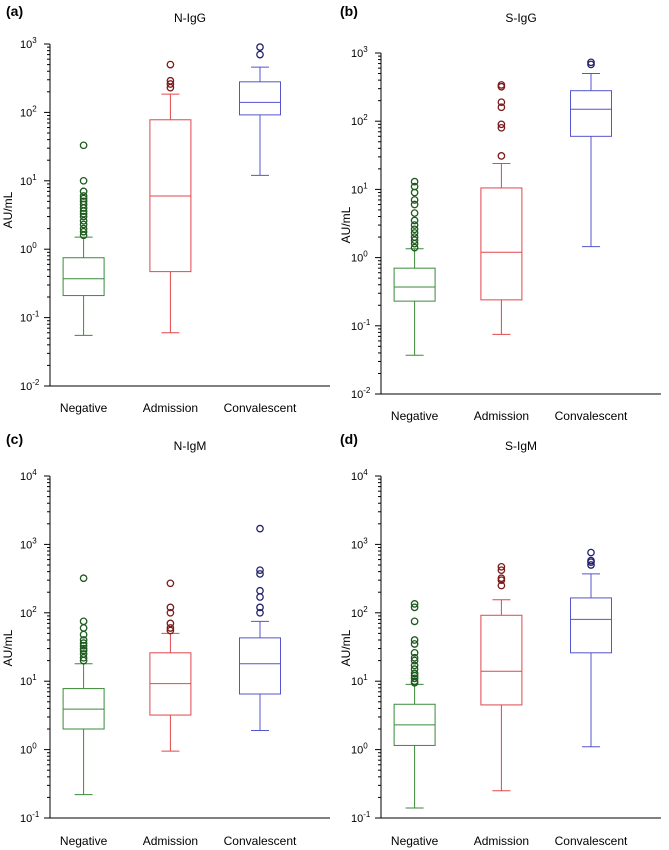 The width and height of the screenshot is (669, 850). What do you see at coordinates (14, 439) in the screenshot?
I see `panel-label: (c)` at bounding box center [14, 439].